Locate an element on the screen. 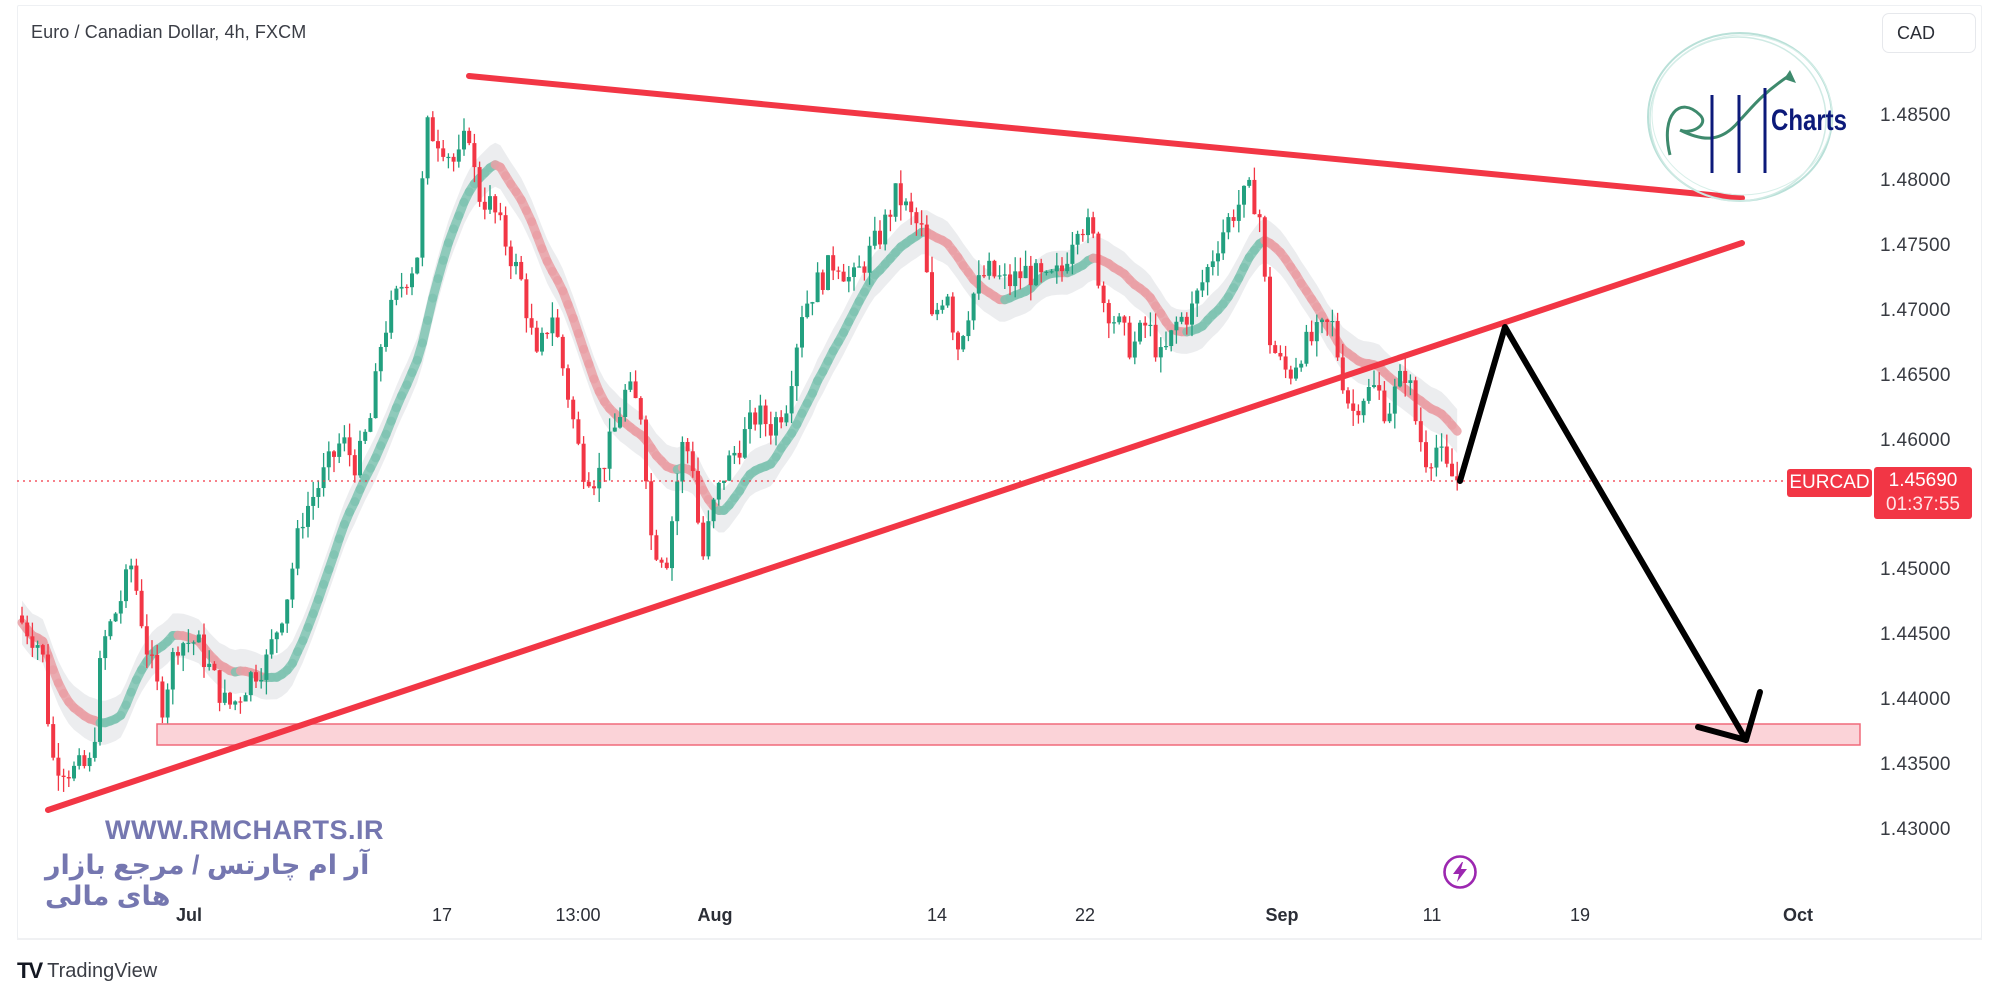 The image size is (2000, 1000). time-axis-label: 17 is located at coordinates (442, 915).